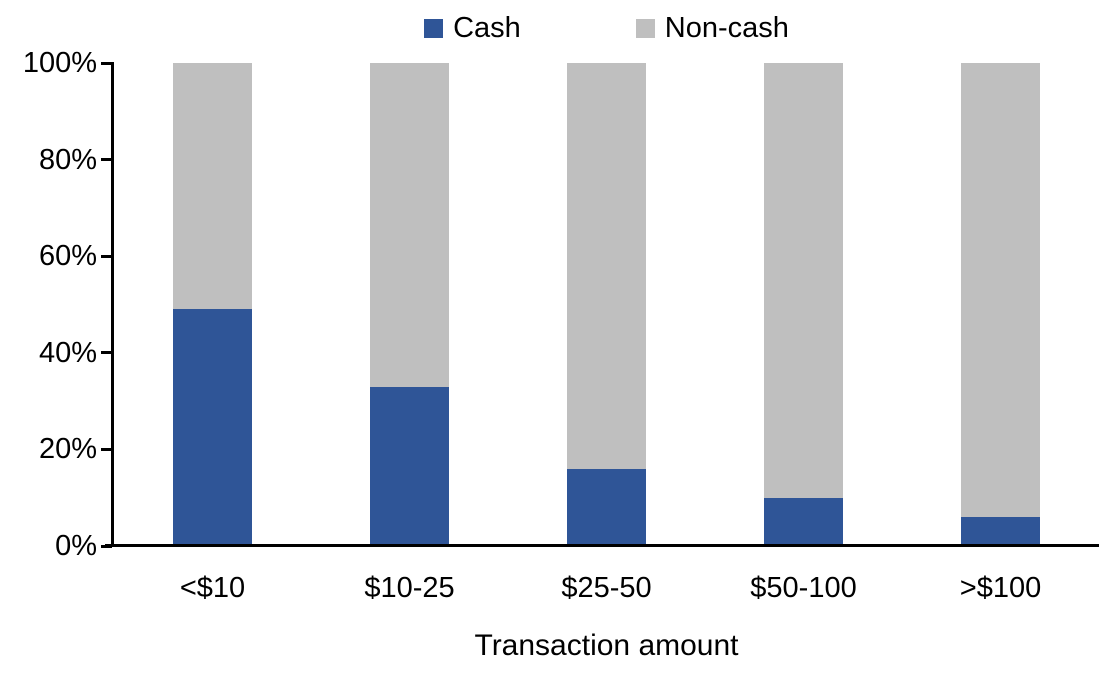 Image resolution: width=1102 pixels, height=673 pixels. I want to click on x-axis-label: <$10, so click(212, 588).